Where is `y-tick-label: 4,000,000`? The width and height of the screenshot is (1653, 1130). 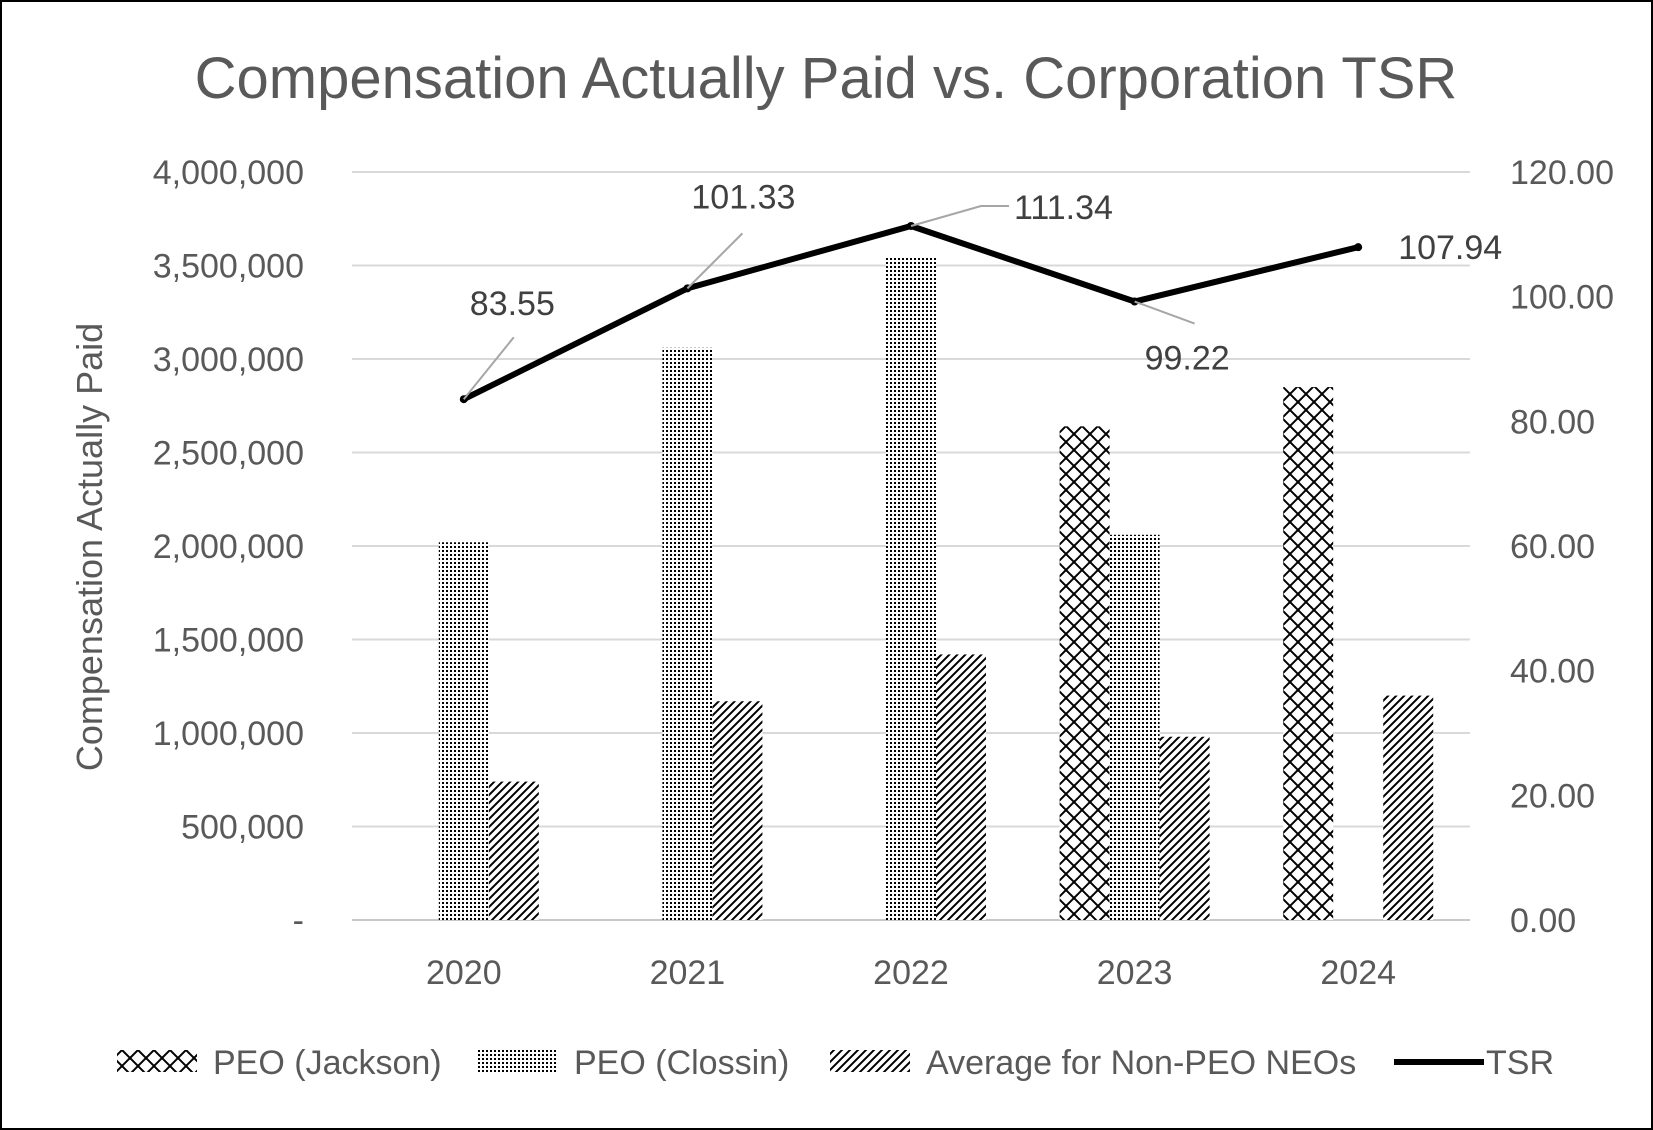 y-tick-label: 4,000,000 is located at coordinates (228, 173).